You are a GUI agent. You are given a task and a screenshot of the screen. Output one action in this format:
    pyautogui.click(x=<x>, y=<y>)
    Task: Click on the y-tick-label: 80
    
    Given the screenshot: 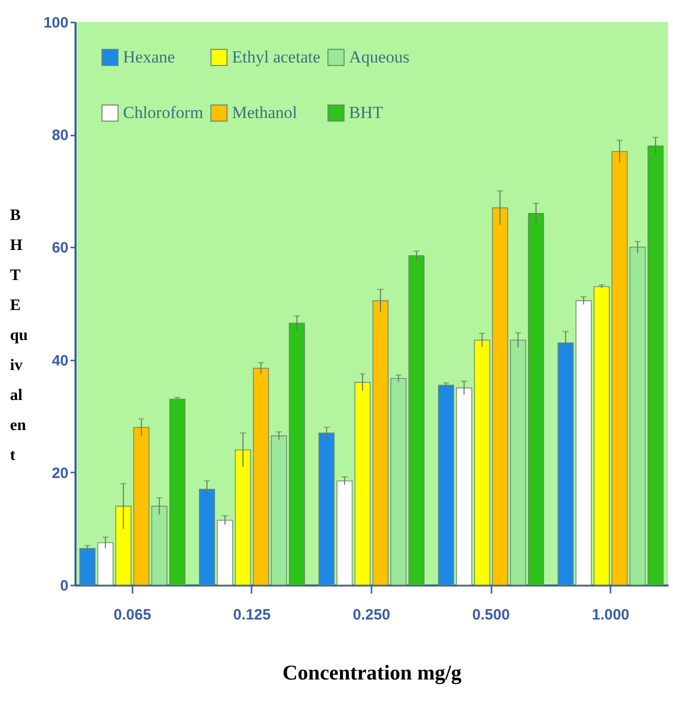 What is the action you would take?
    pyautogui.click(x=60, y=135)
    